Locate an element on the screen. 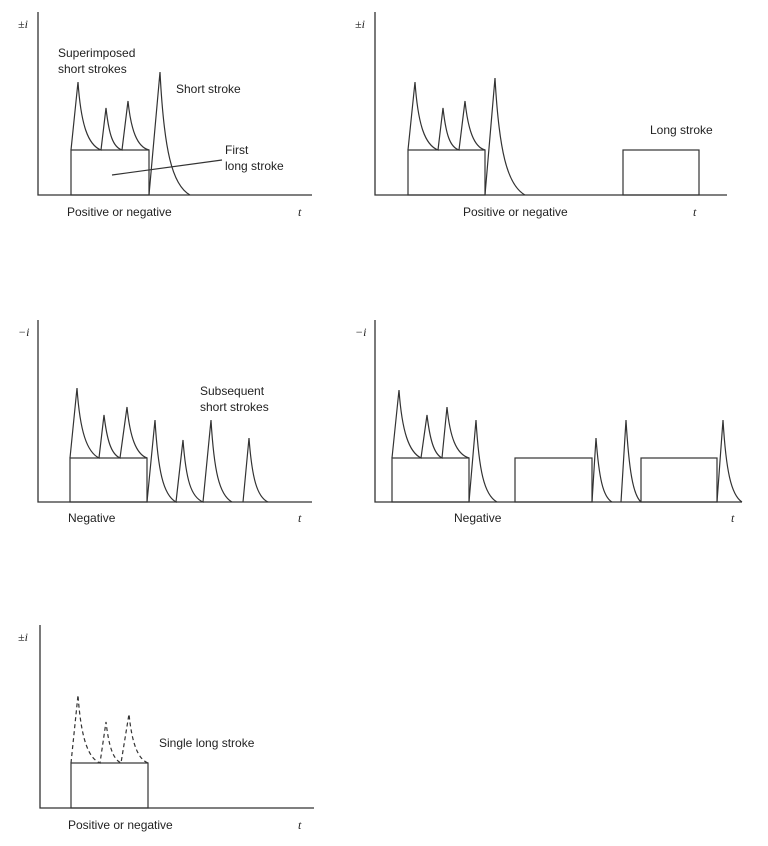 Image resolution: width=768 pixels, height=846 pixels. annotation: Single long stroke is located at coordinates (207, 743).